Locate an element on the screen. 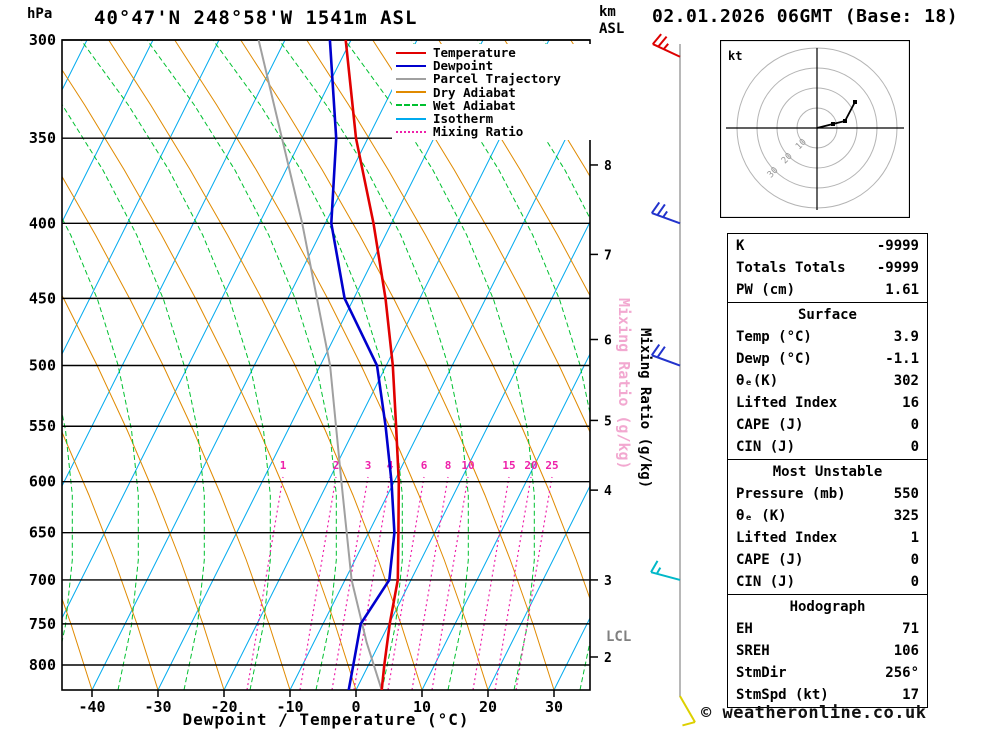 The height and width of the screenshot is (733, 1000). stat-value: 550 is located at coordinates (906, 494).